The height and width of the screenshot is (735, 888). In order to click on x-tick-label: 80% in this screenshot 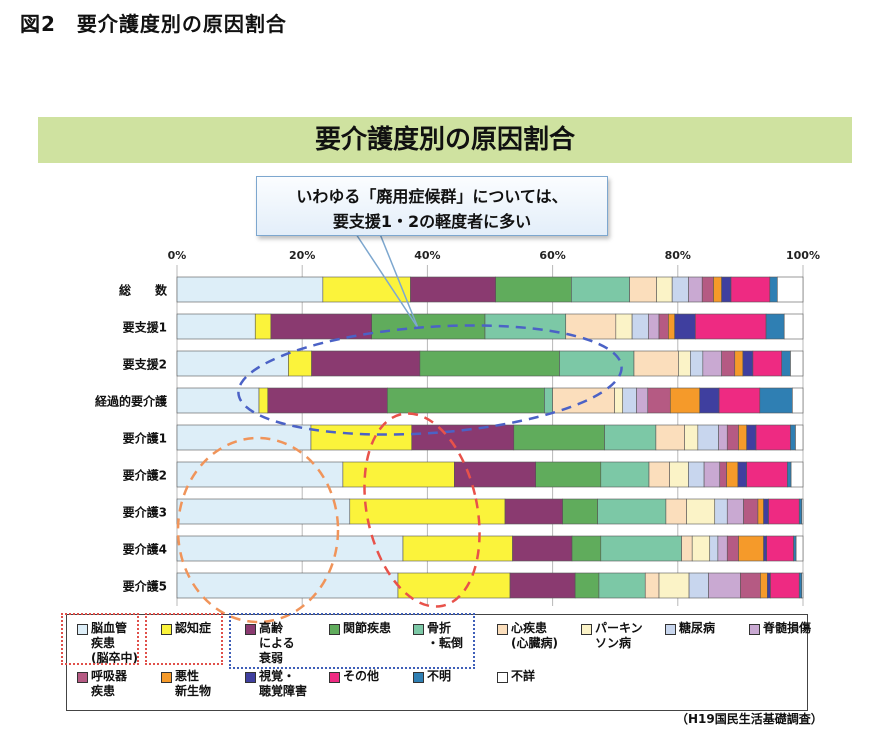, I will do `click(678, 255)`.